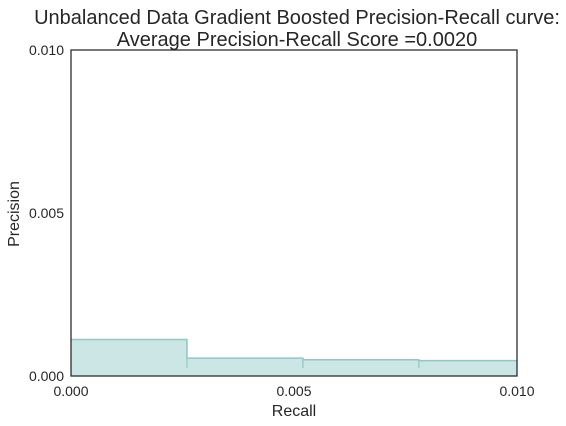  I want to click on pr-area-fill, so click(294, 357).